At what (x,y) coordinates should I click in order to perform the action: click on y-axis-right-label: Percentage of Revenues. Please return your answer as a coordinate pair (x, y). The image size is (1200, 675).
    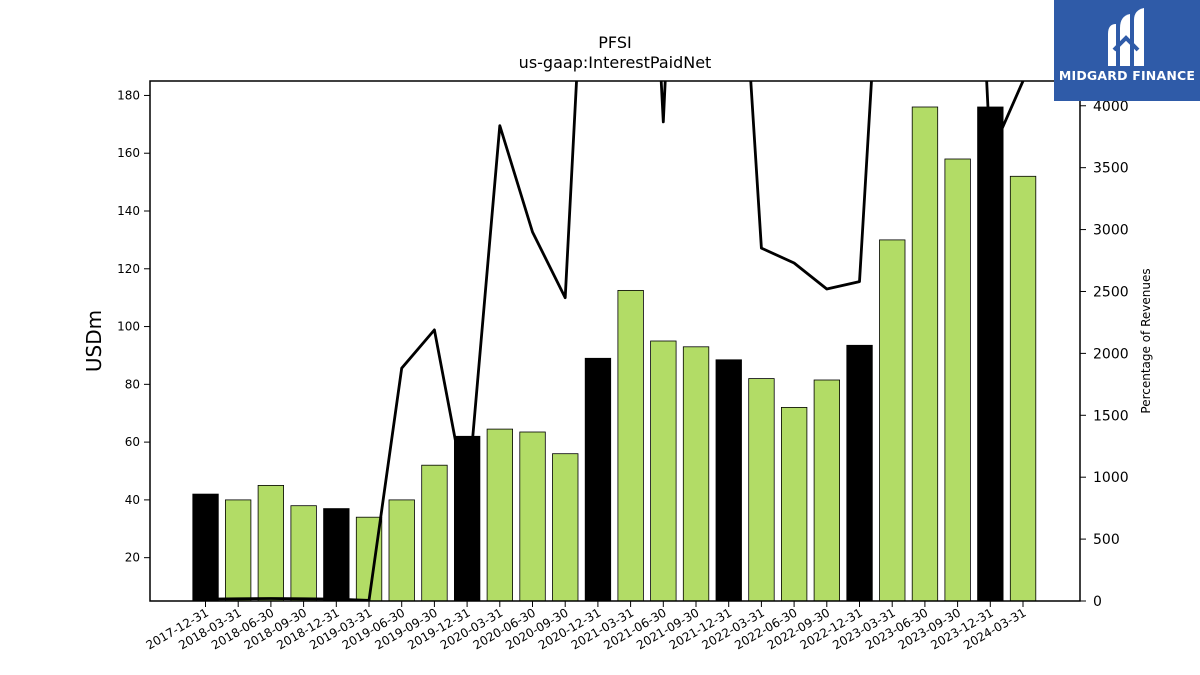
    Looking at the image, I should click on (1146, 340).